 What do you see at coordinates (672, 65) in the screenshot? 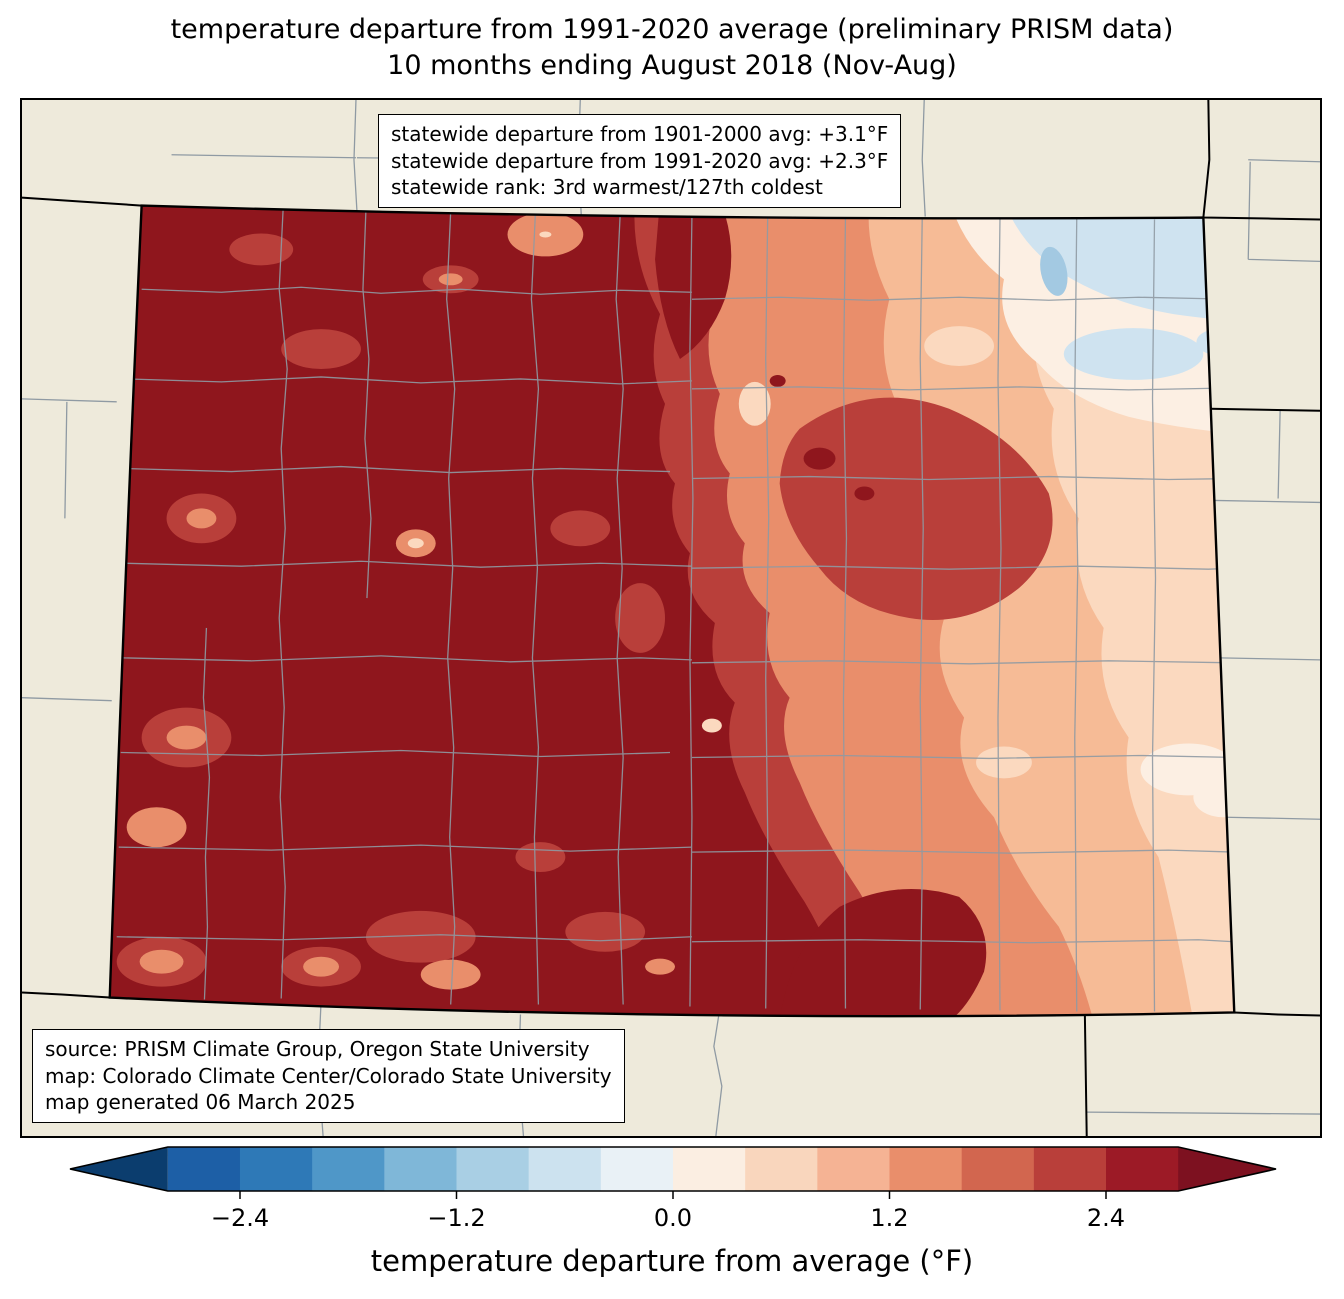
I see `title-line2: 10 months ending August 2018 (Nov-Aug)` at bounding box center [672, 65].